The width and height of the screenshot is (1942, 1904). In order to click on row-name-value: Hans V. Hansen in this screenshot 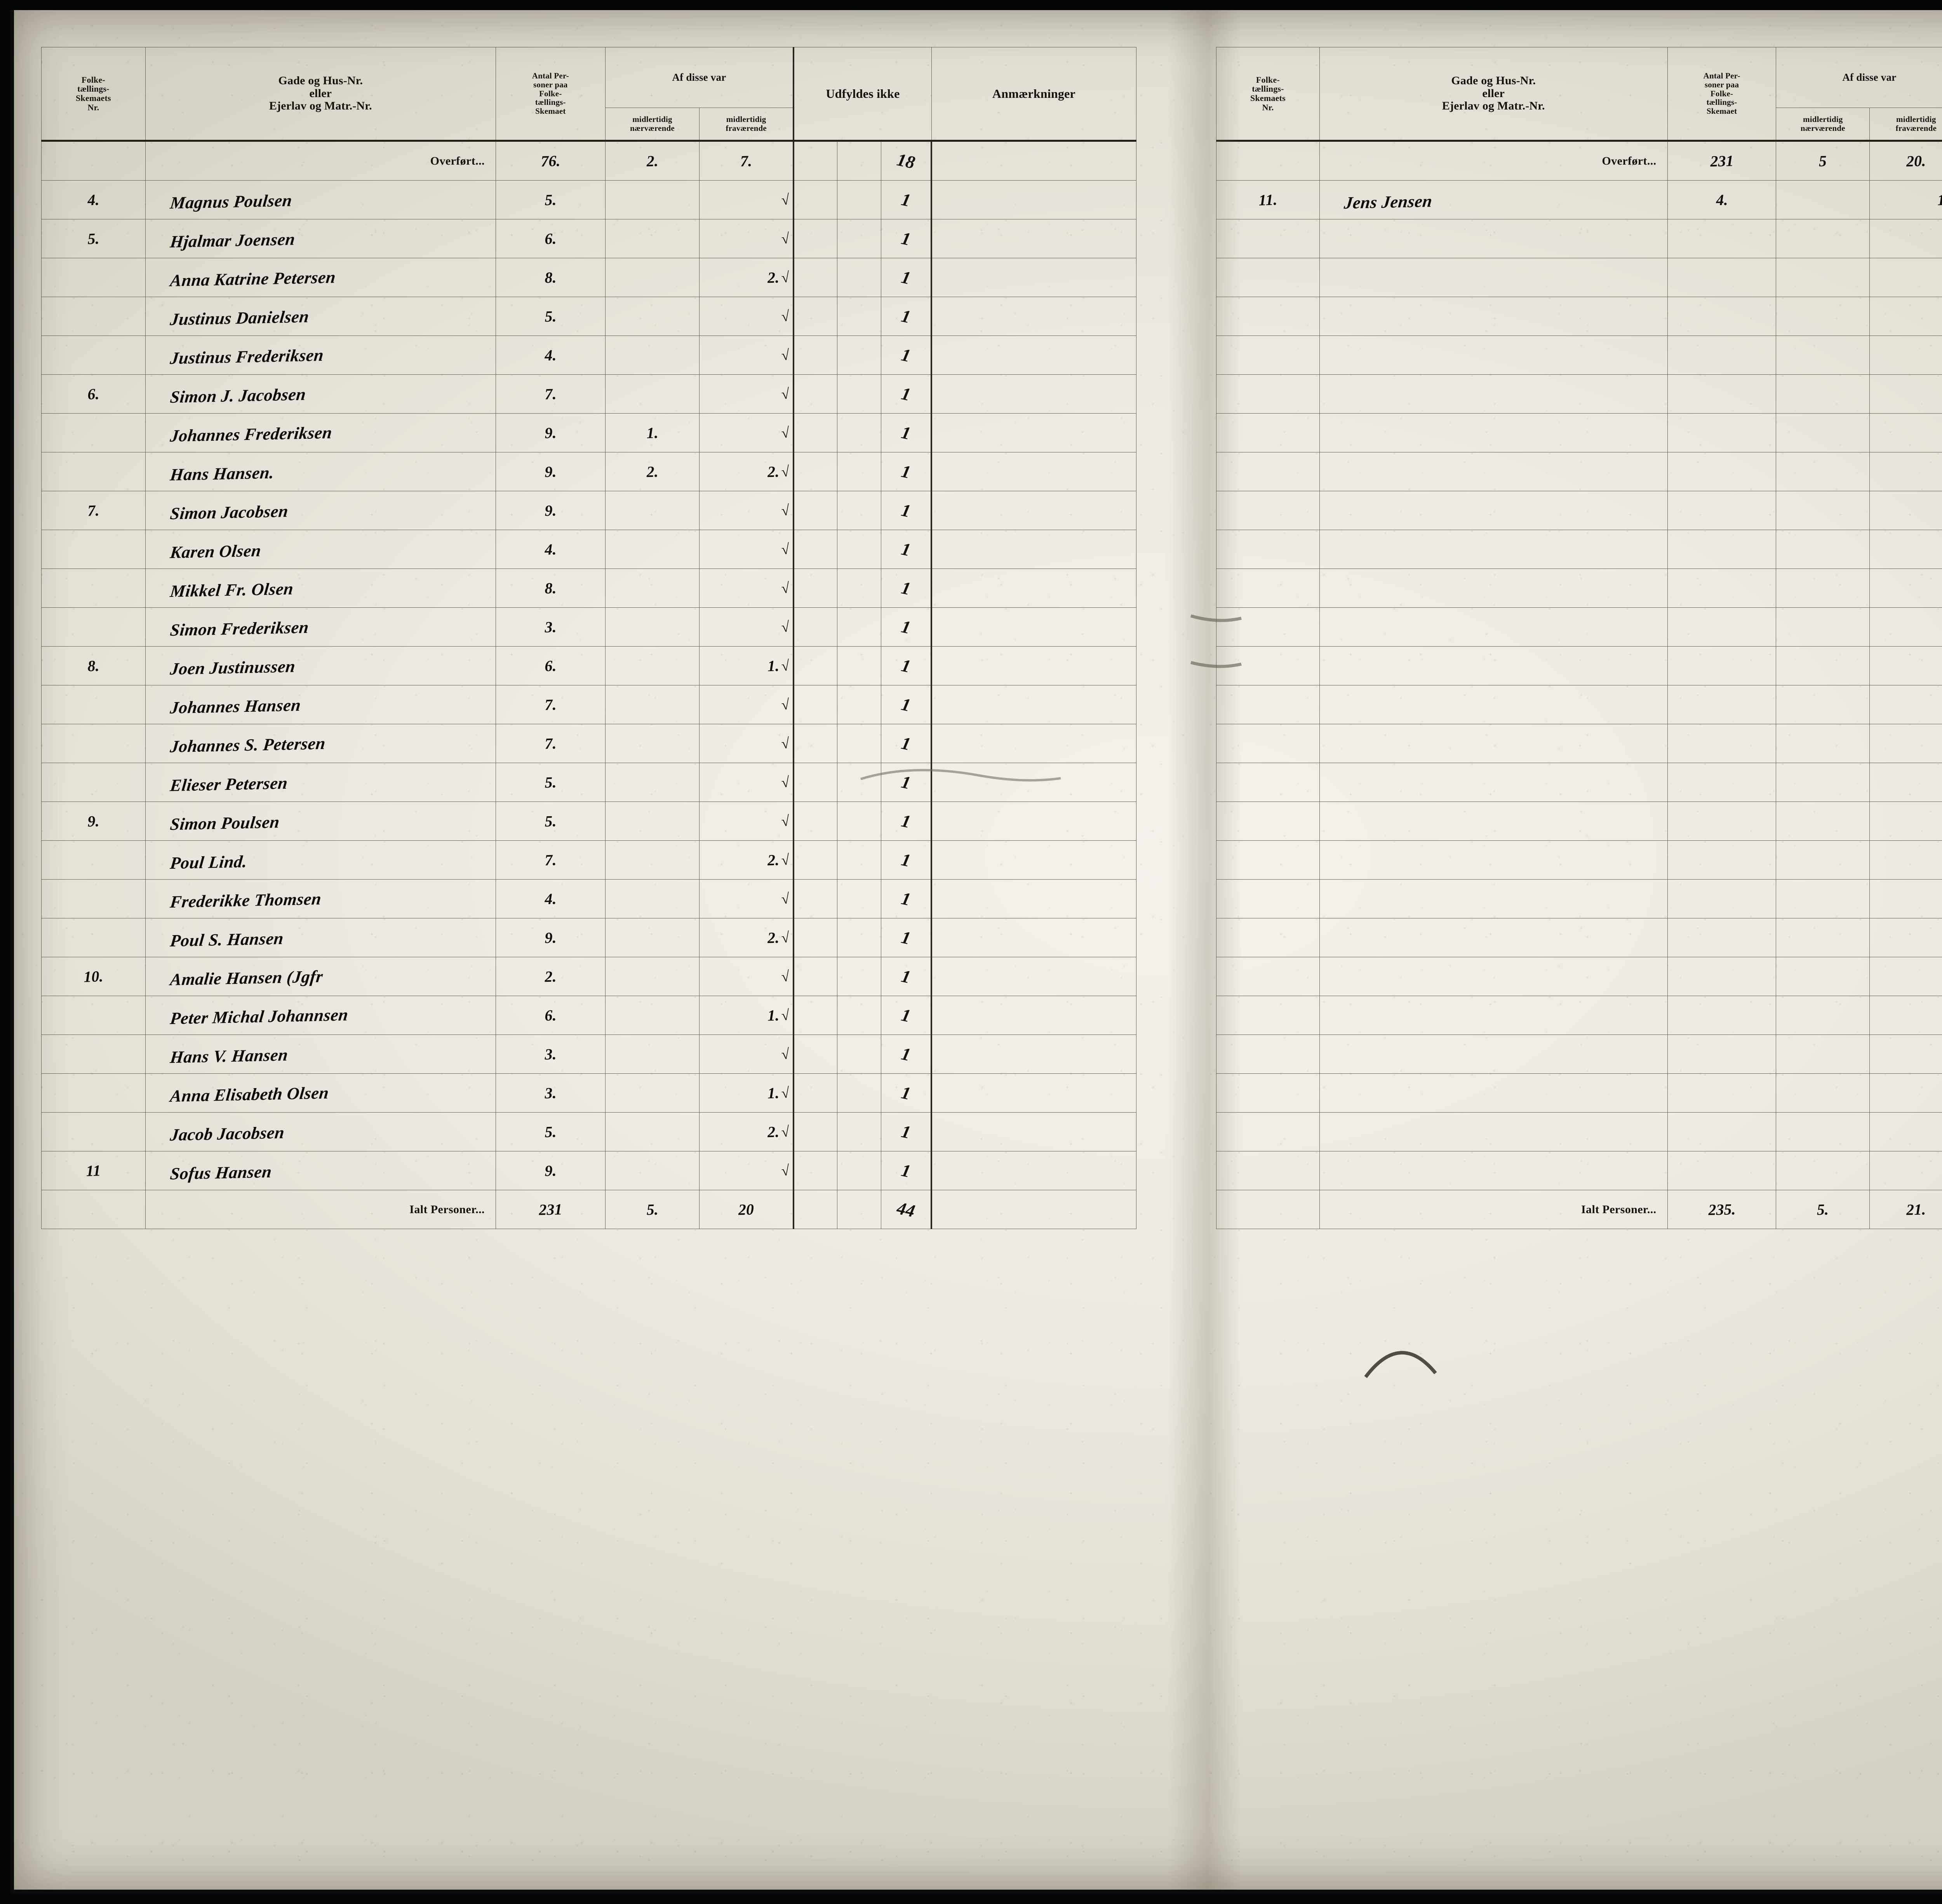, I will do `click(229, 1056)`.